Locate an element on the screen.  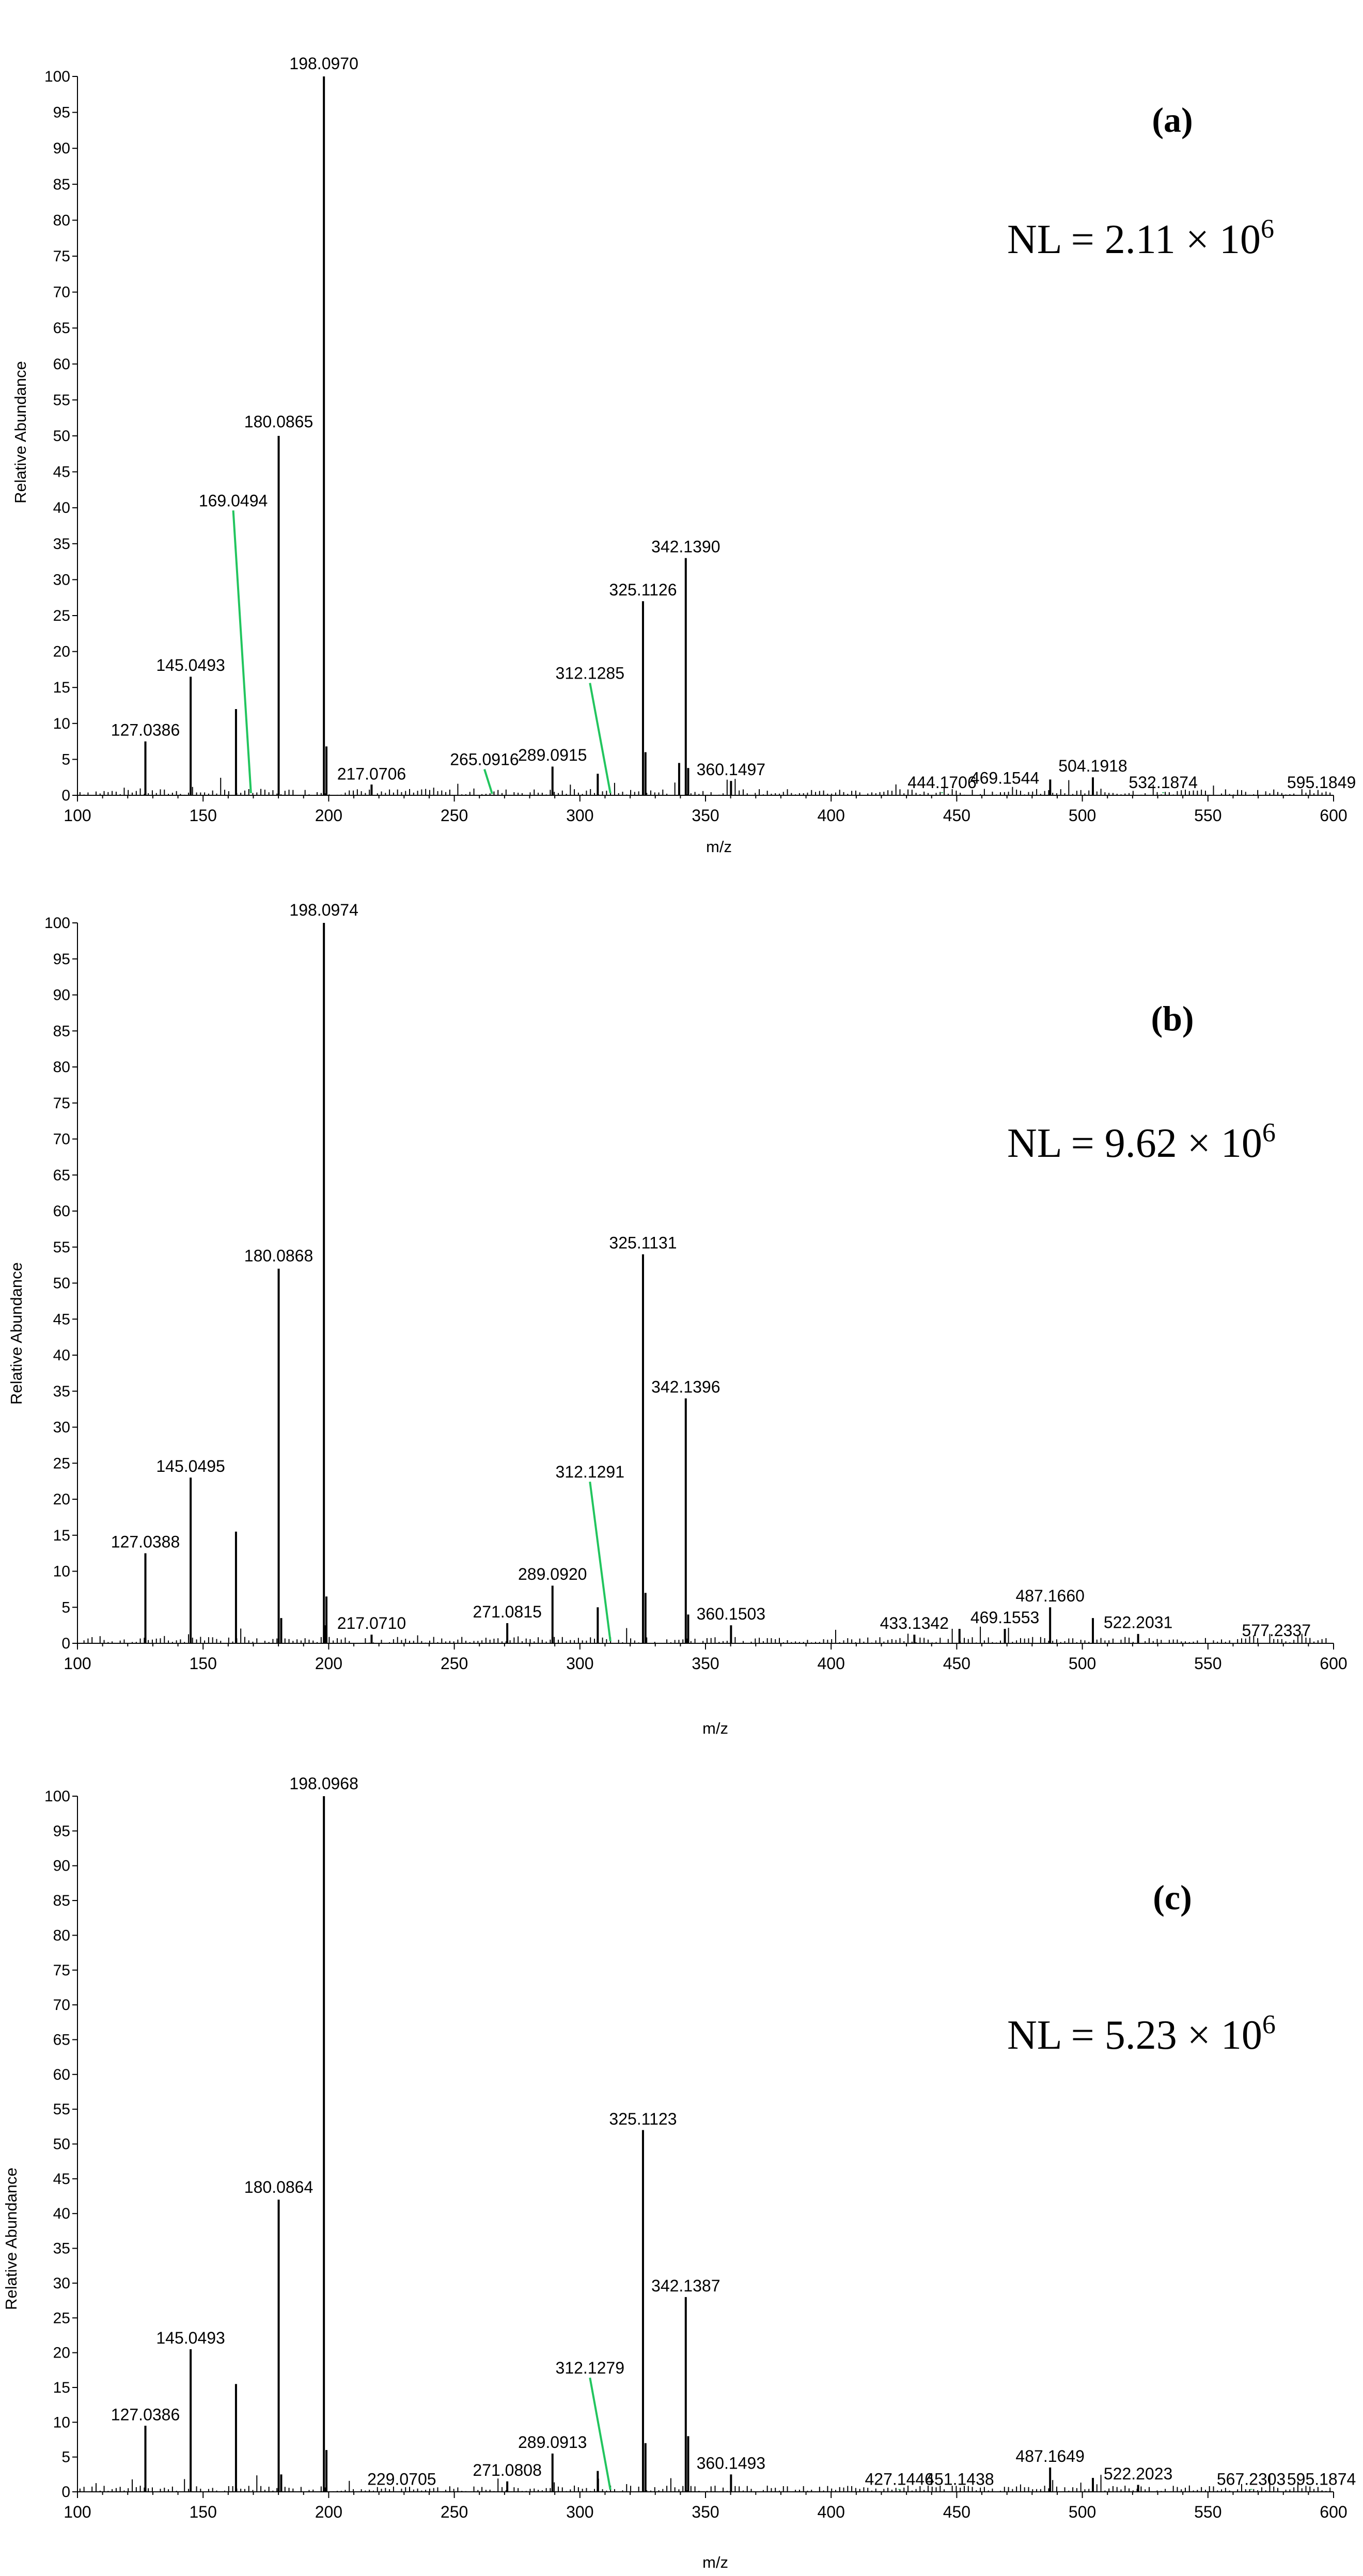
y-tick-label: 30 is located at coordinates (62, 579).